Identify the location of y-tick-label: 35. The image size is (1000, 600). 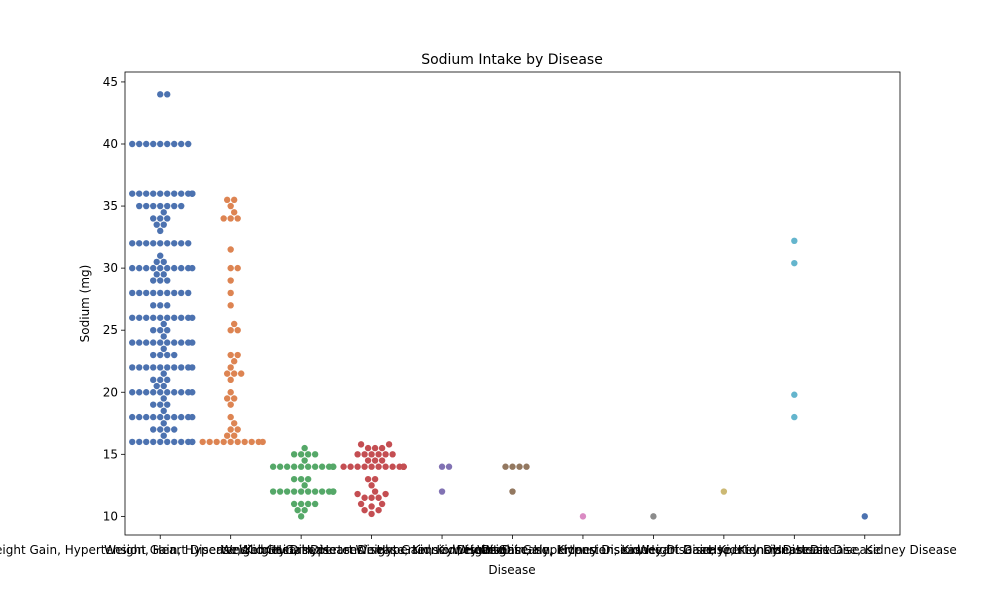
(110, 206).